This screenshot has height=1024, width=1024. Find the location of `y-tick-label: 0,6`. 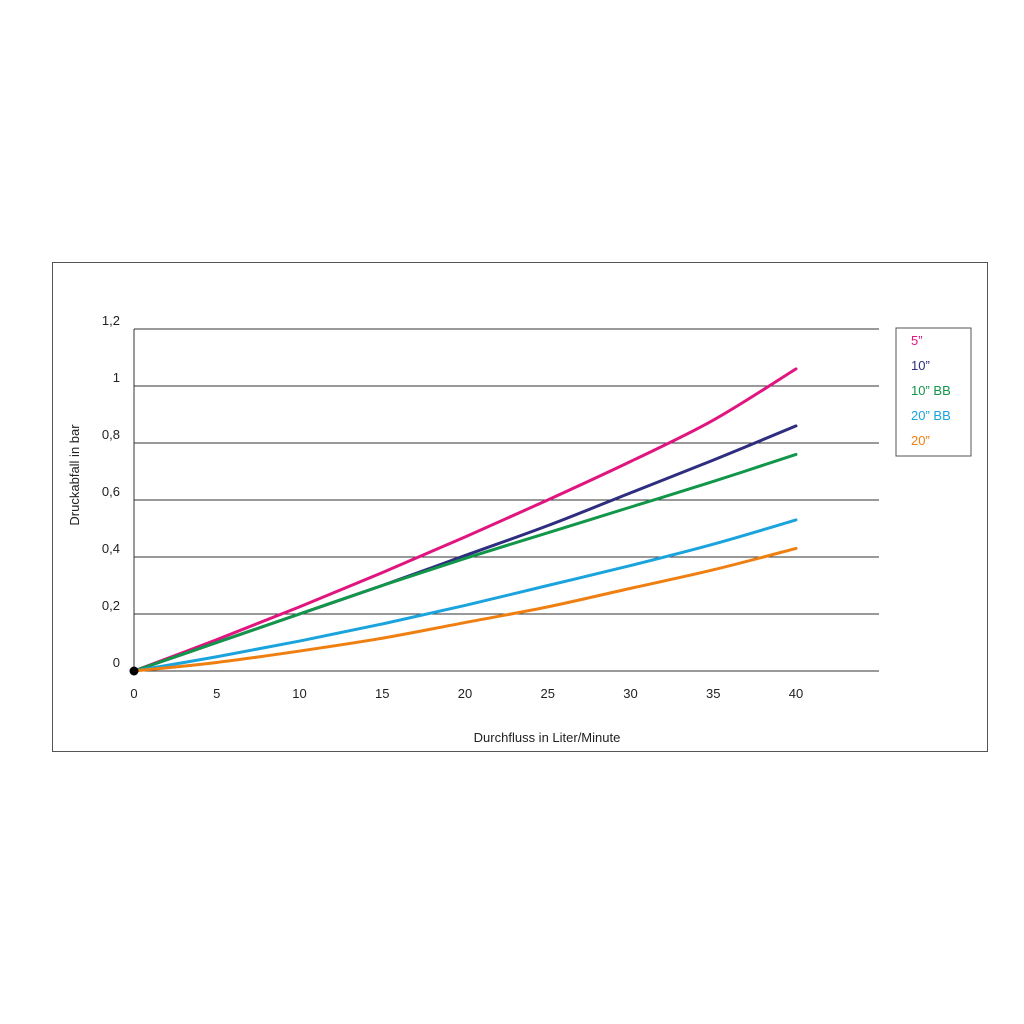

y-tick-label: 0,6 is located at coordinates (111, 491).